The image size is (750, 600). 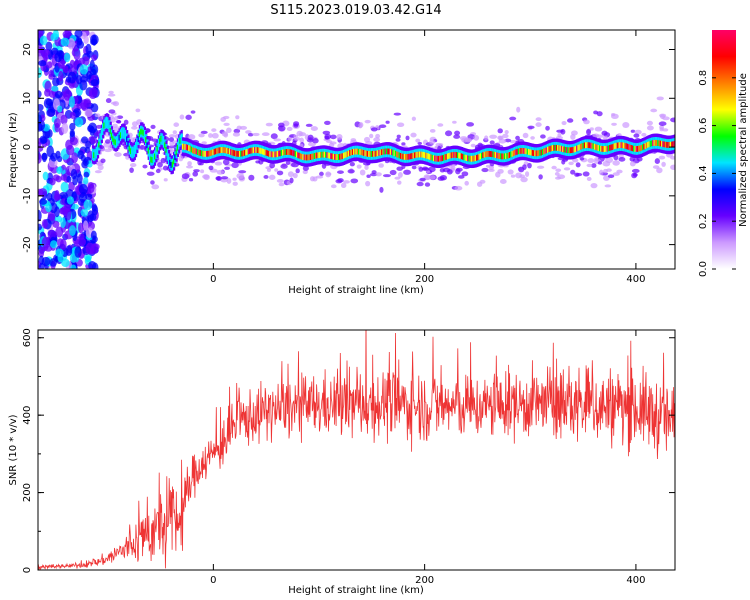 I want to click on colorbar-tick-label: 0.4, so click(x=703, y=173).